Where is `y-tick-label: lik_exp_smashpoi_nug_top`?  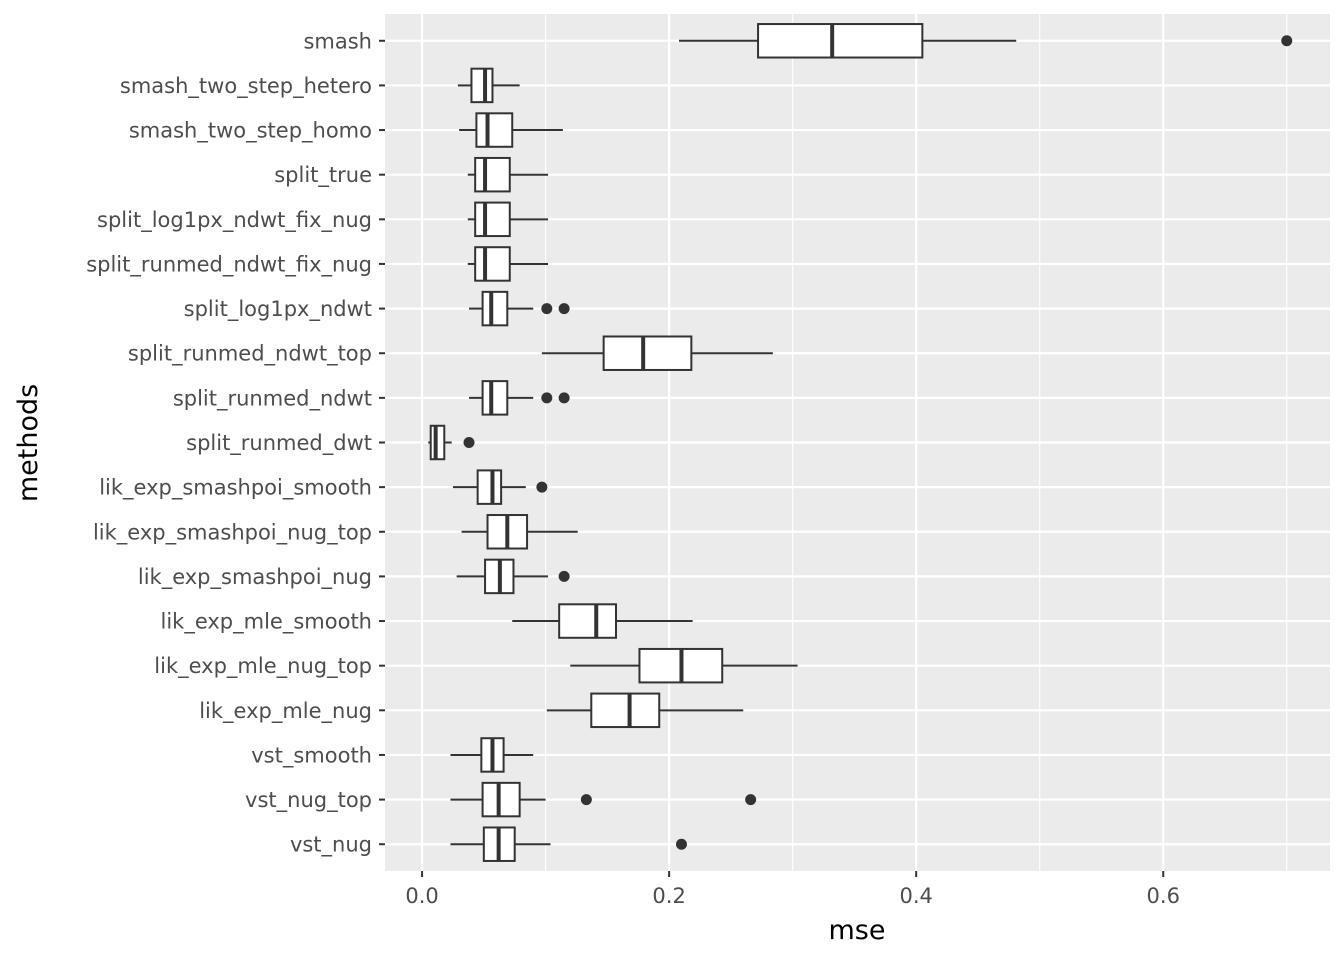 y-tick-label: lik_exp_smashpoi_nug_top is located at coordinates (232, 532).